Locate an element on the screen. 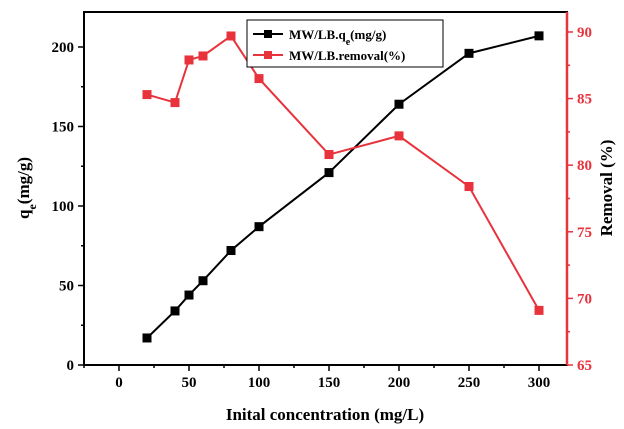  x-tick-label: 250 is located at coordinates (469, 383).